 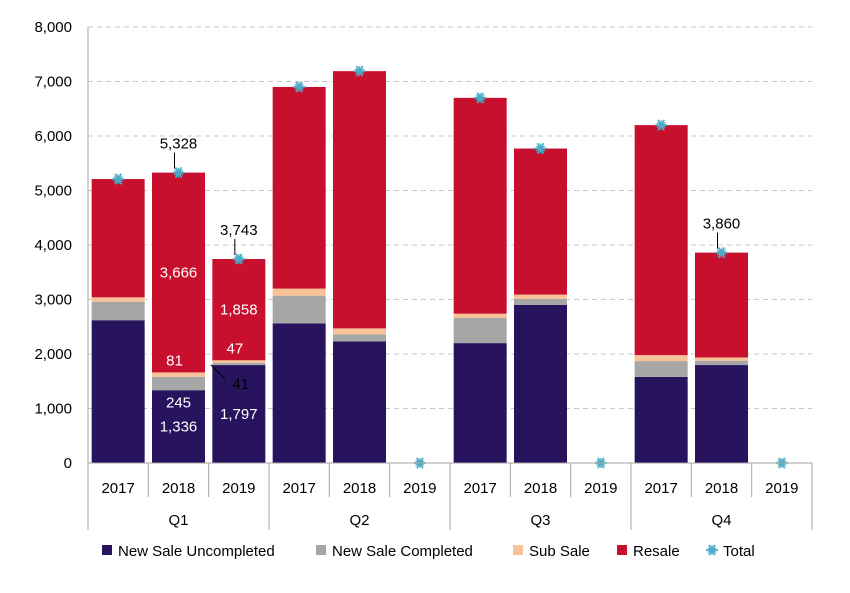 What do you see at coordinates (178, 520) in the screenshot?
I see `x-group-label: Q1` at bounding box center [178, 520].